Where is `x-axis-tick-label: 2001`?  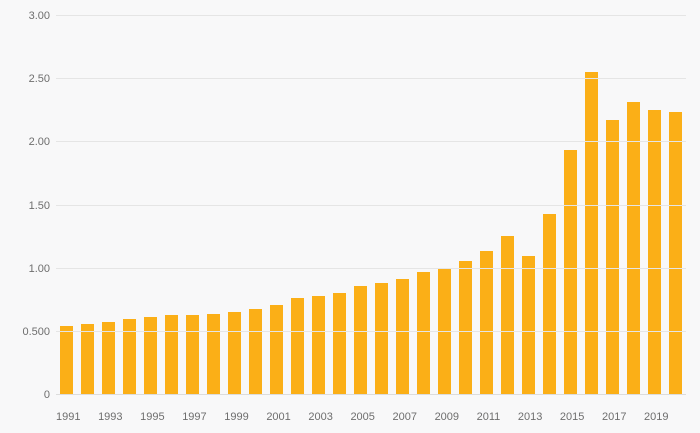
x-axis-tick-label: 2001 is located at coordinates (278, 417).